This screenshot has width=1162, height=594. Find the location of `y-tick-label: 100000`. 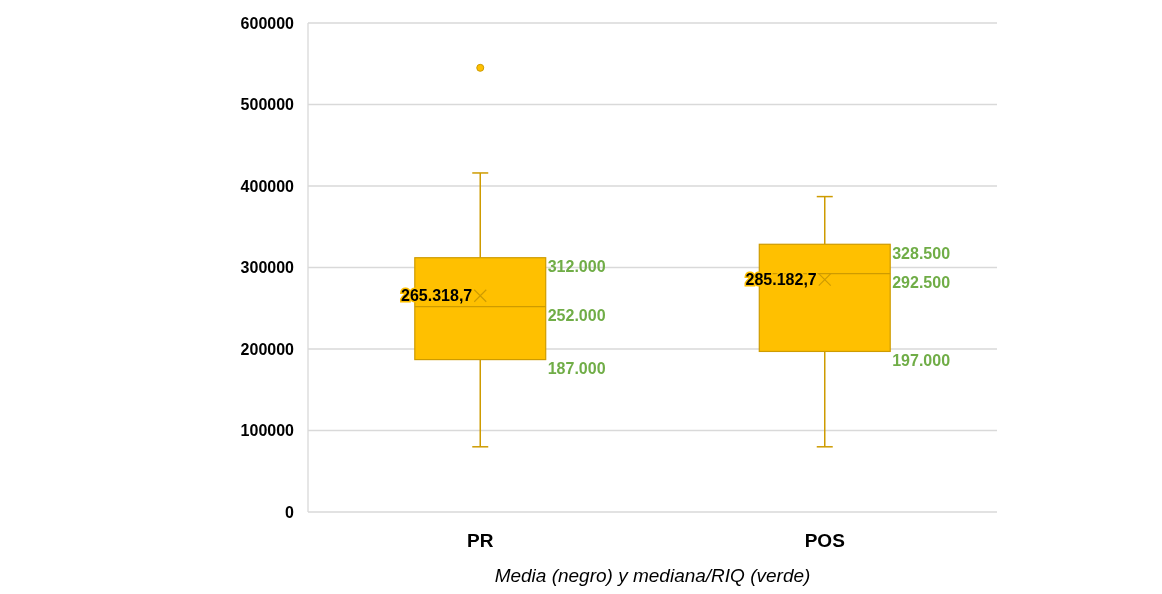

y-tick-label: 100000 is located at coordinates (267, 431).